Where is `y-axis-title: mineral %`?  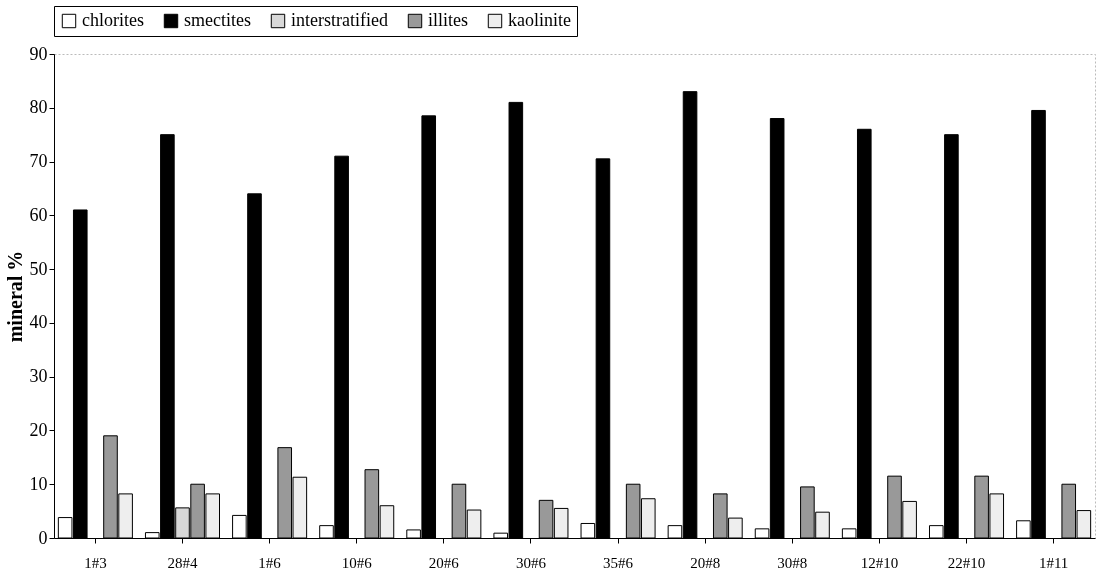 y-axis-title: mineral % is located at coordinates (14, 296).